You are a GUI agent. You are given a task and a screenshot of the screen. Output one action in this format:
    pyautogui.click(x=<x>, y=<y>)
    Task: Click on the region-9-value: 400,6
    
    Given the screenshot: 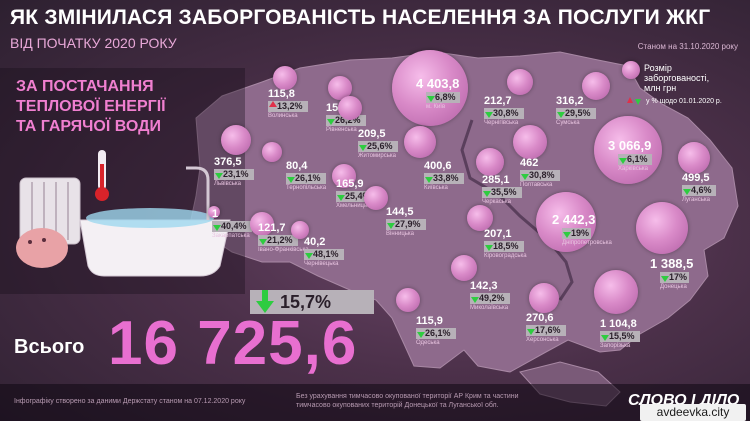 What is the action you would take?
    pyautogui.click(x=438, y=166)
    